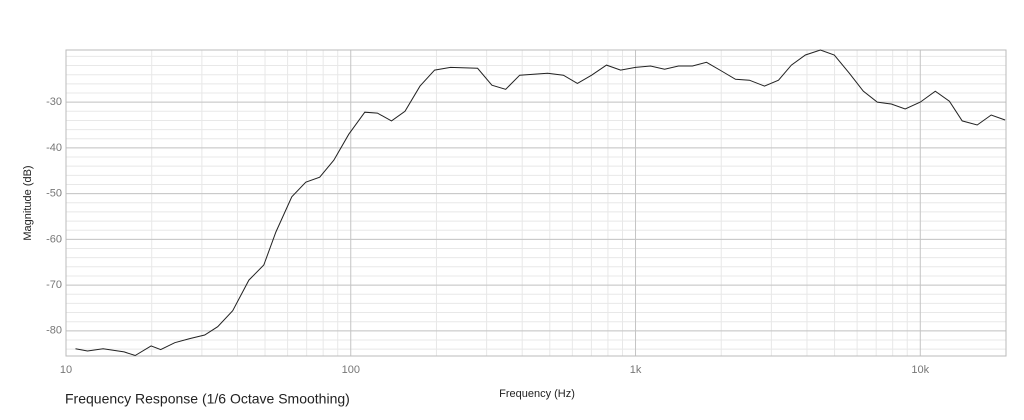 The height and width of the screenshot is (420, 1024). Describe the element at coordinates (66, 370) in the screenshot. I see `x-tick-label: 10` at that location.